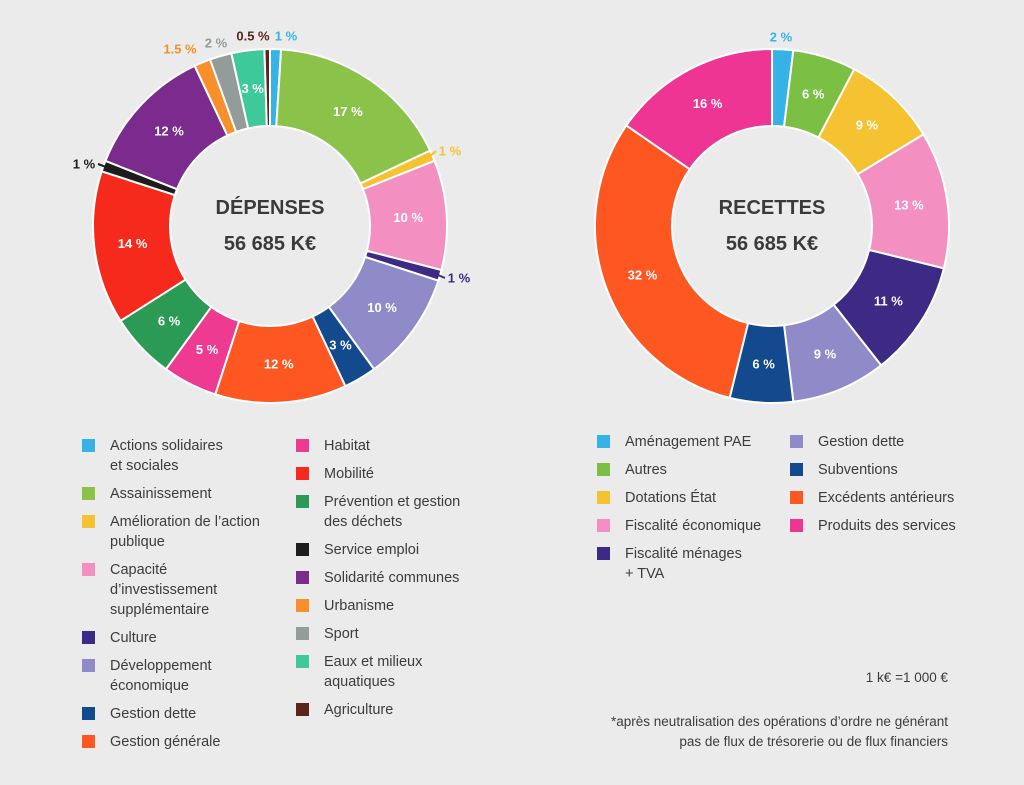 The width and height of the screenshot is (1024, 785). What do you see at coordinates (373, 672) in the screenshot?
I see `legend-label: Eaux et milieux aquatiques` at bounding box center [373, 672].